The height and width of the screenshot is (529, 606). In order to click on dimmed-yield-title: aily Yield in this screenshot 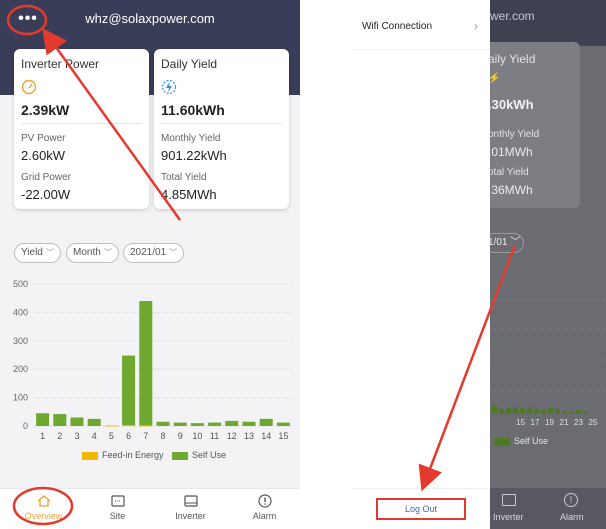, I will do `click(513, 59)`.